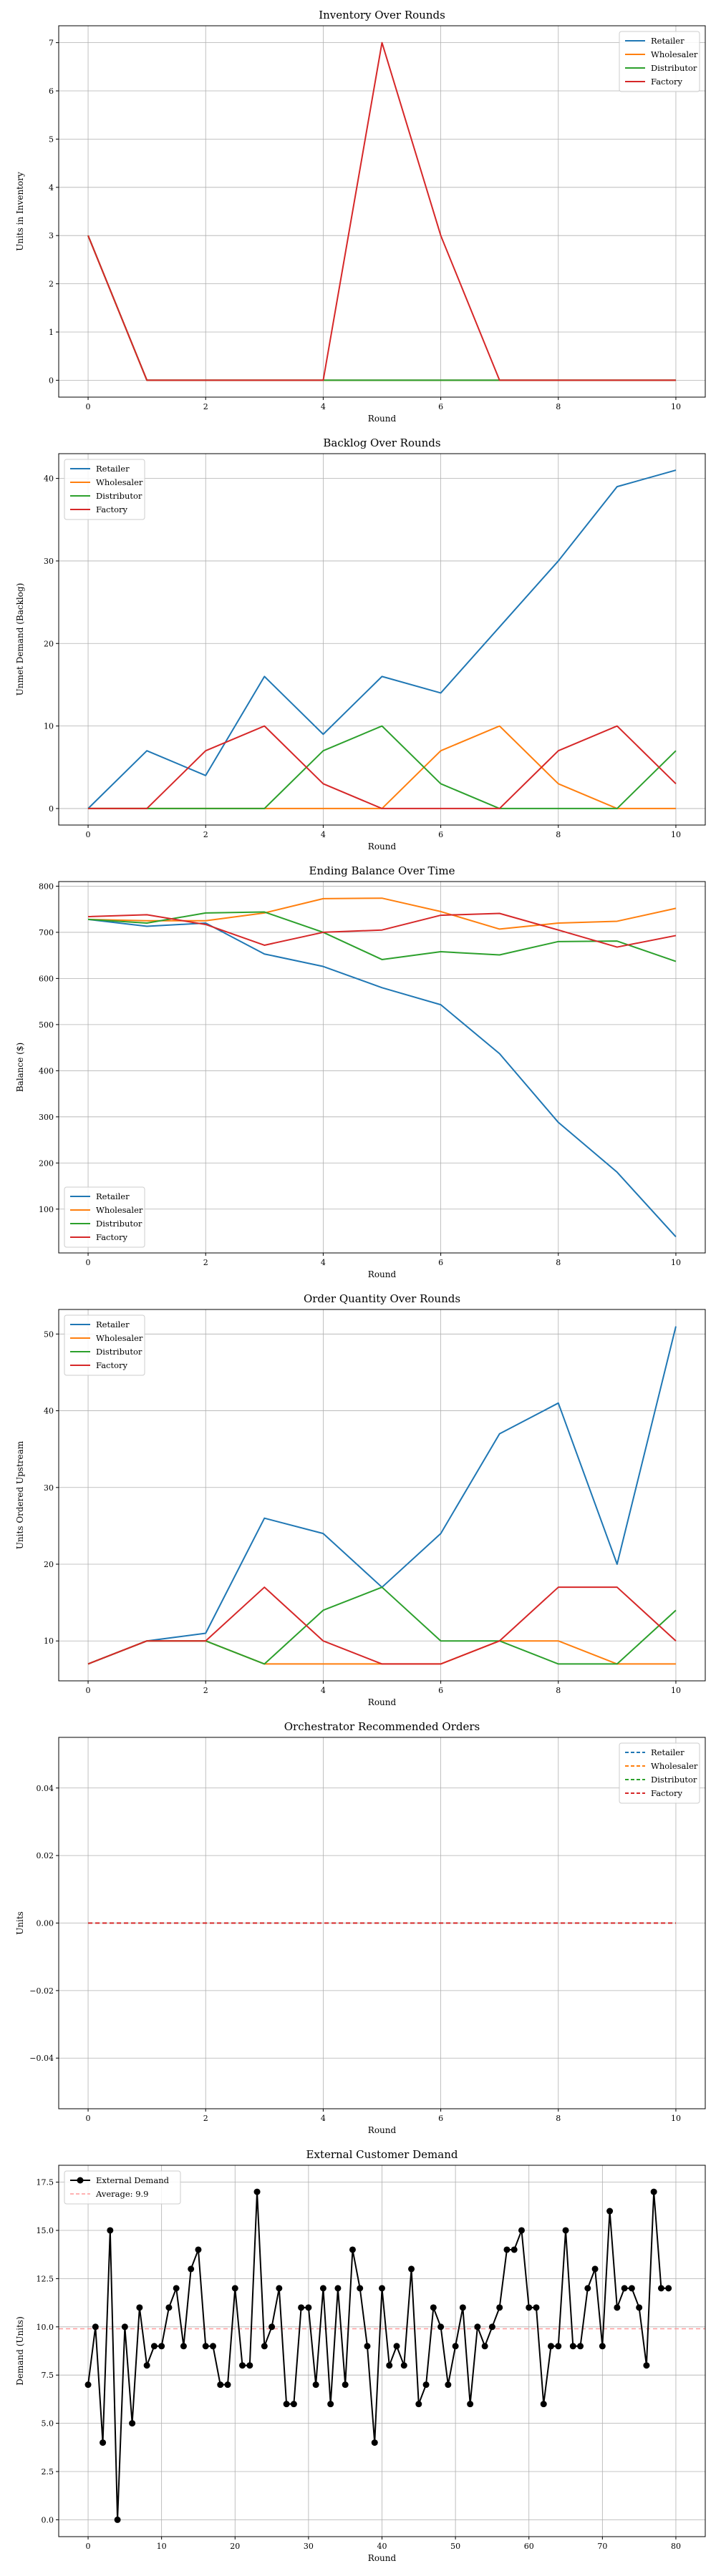 The image size is (716, 2576). What do you see at coordinates (46, 1025) in the screenshot?
I see `y-tick-label: 500` at bounding box center [46, 1025].